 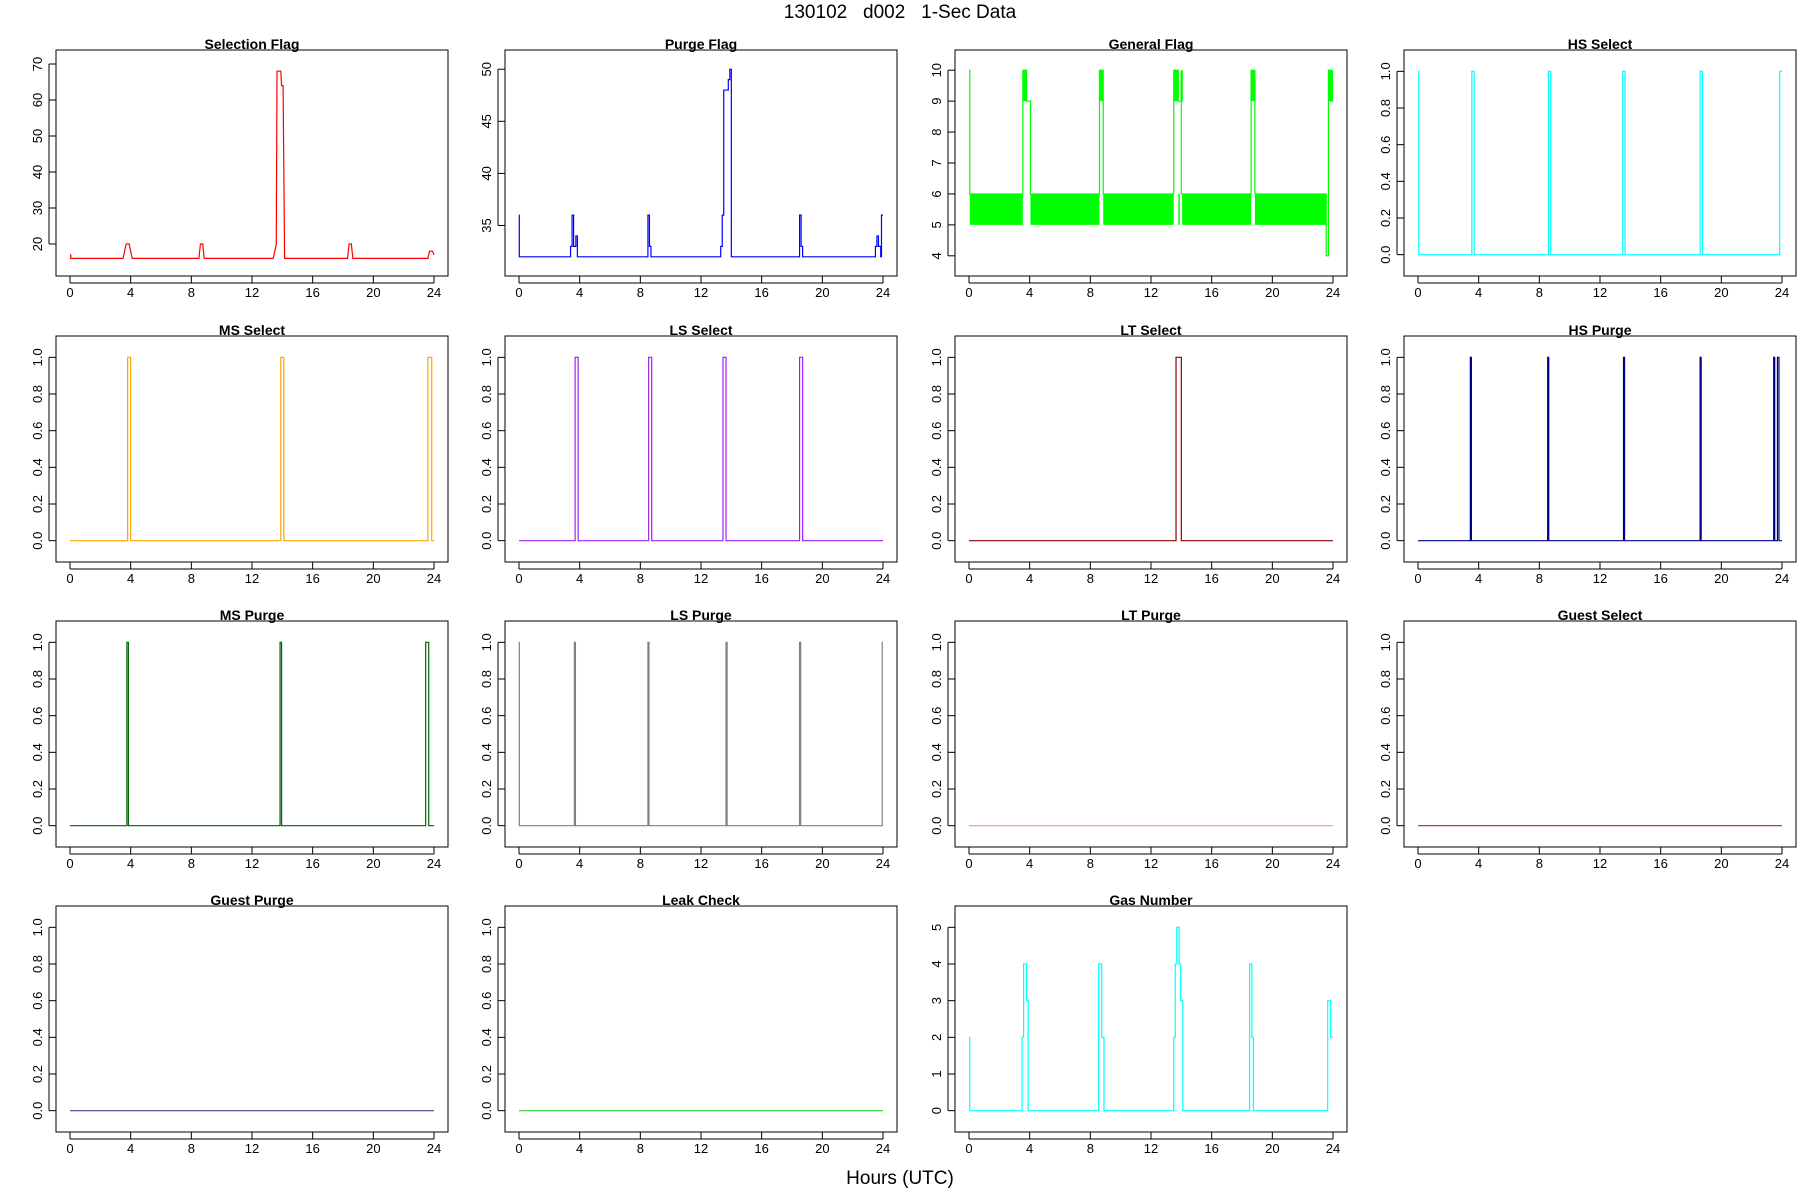 I want to click on panel-title: HS Select, so click(x=1600, y=44).